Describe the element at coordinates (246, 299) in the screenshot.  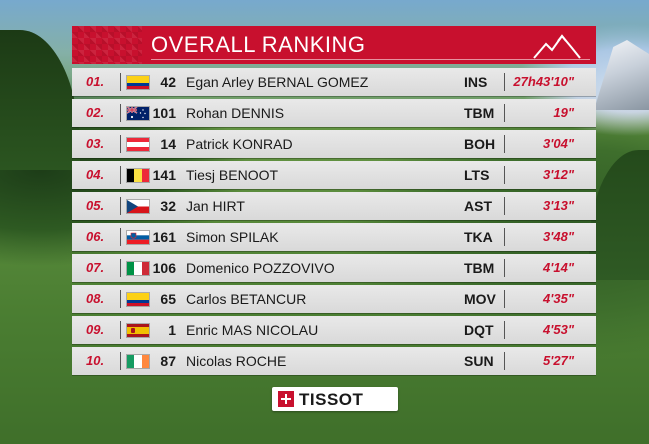
I see `rider-name: Carlos BETANCUR` at that location.